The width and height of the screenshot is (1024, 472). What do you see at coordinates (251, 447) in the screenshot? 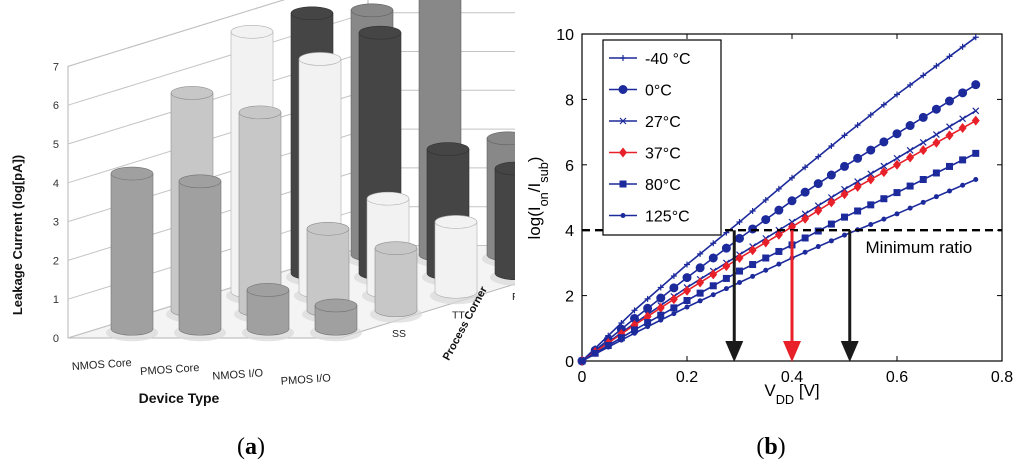
I see `panel-label-a-letter: a` at bounding box center [251, 447].